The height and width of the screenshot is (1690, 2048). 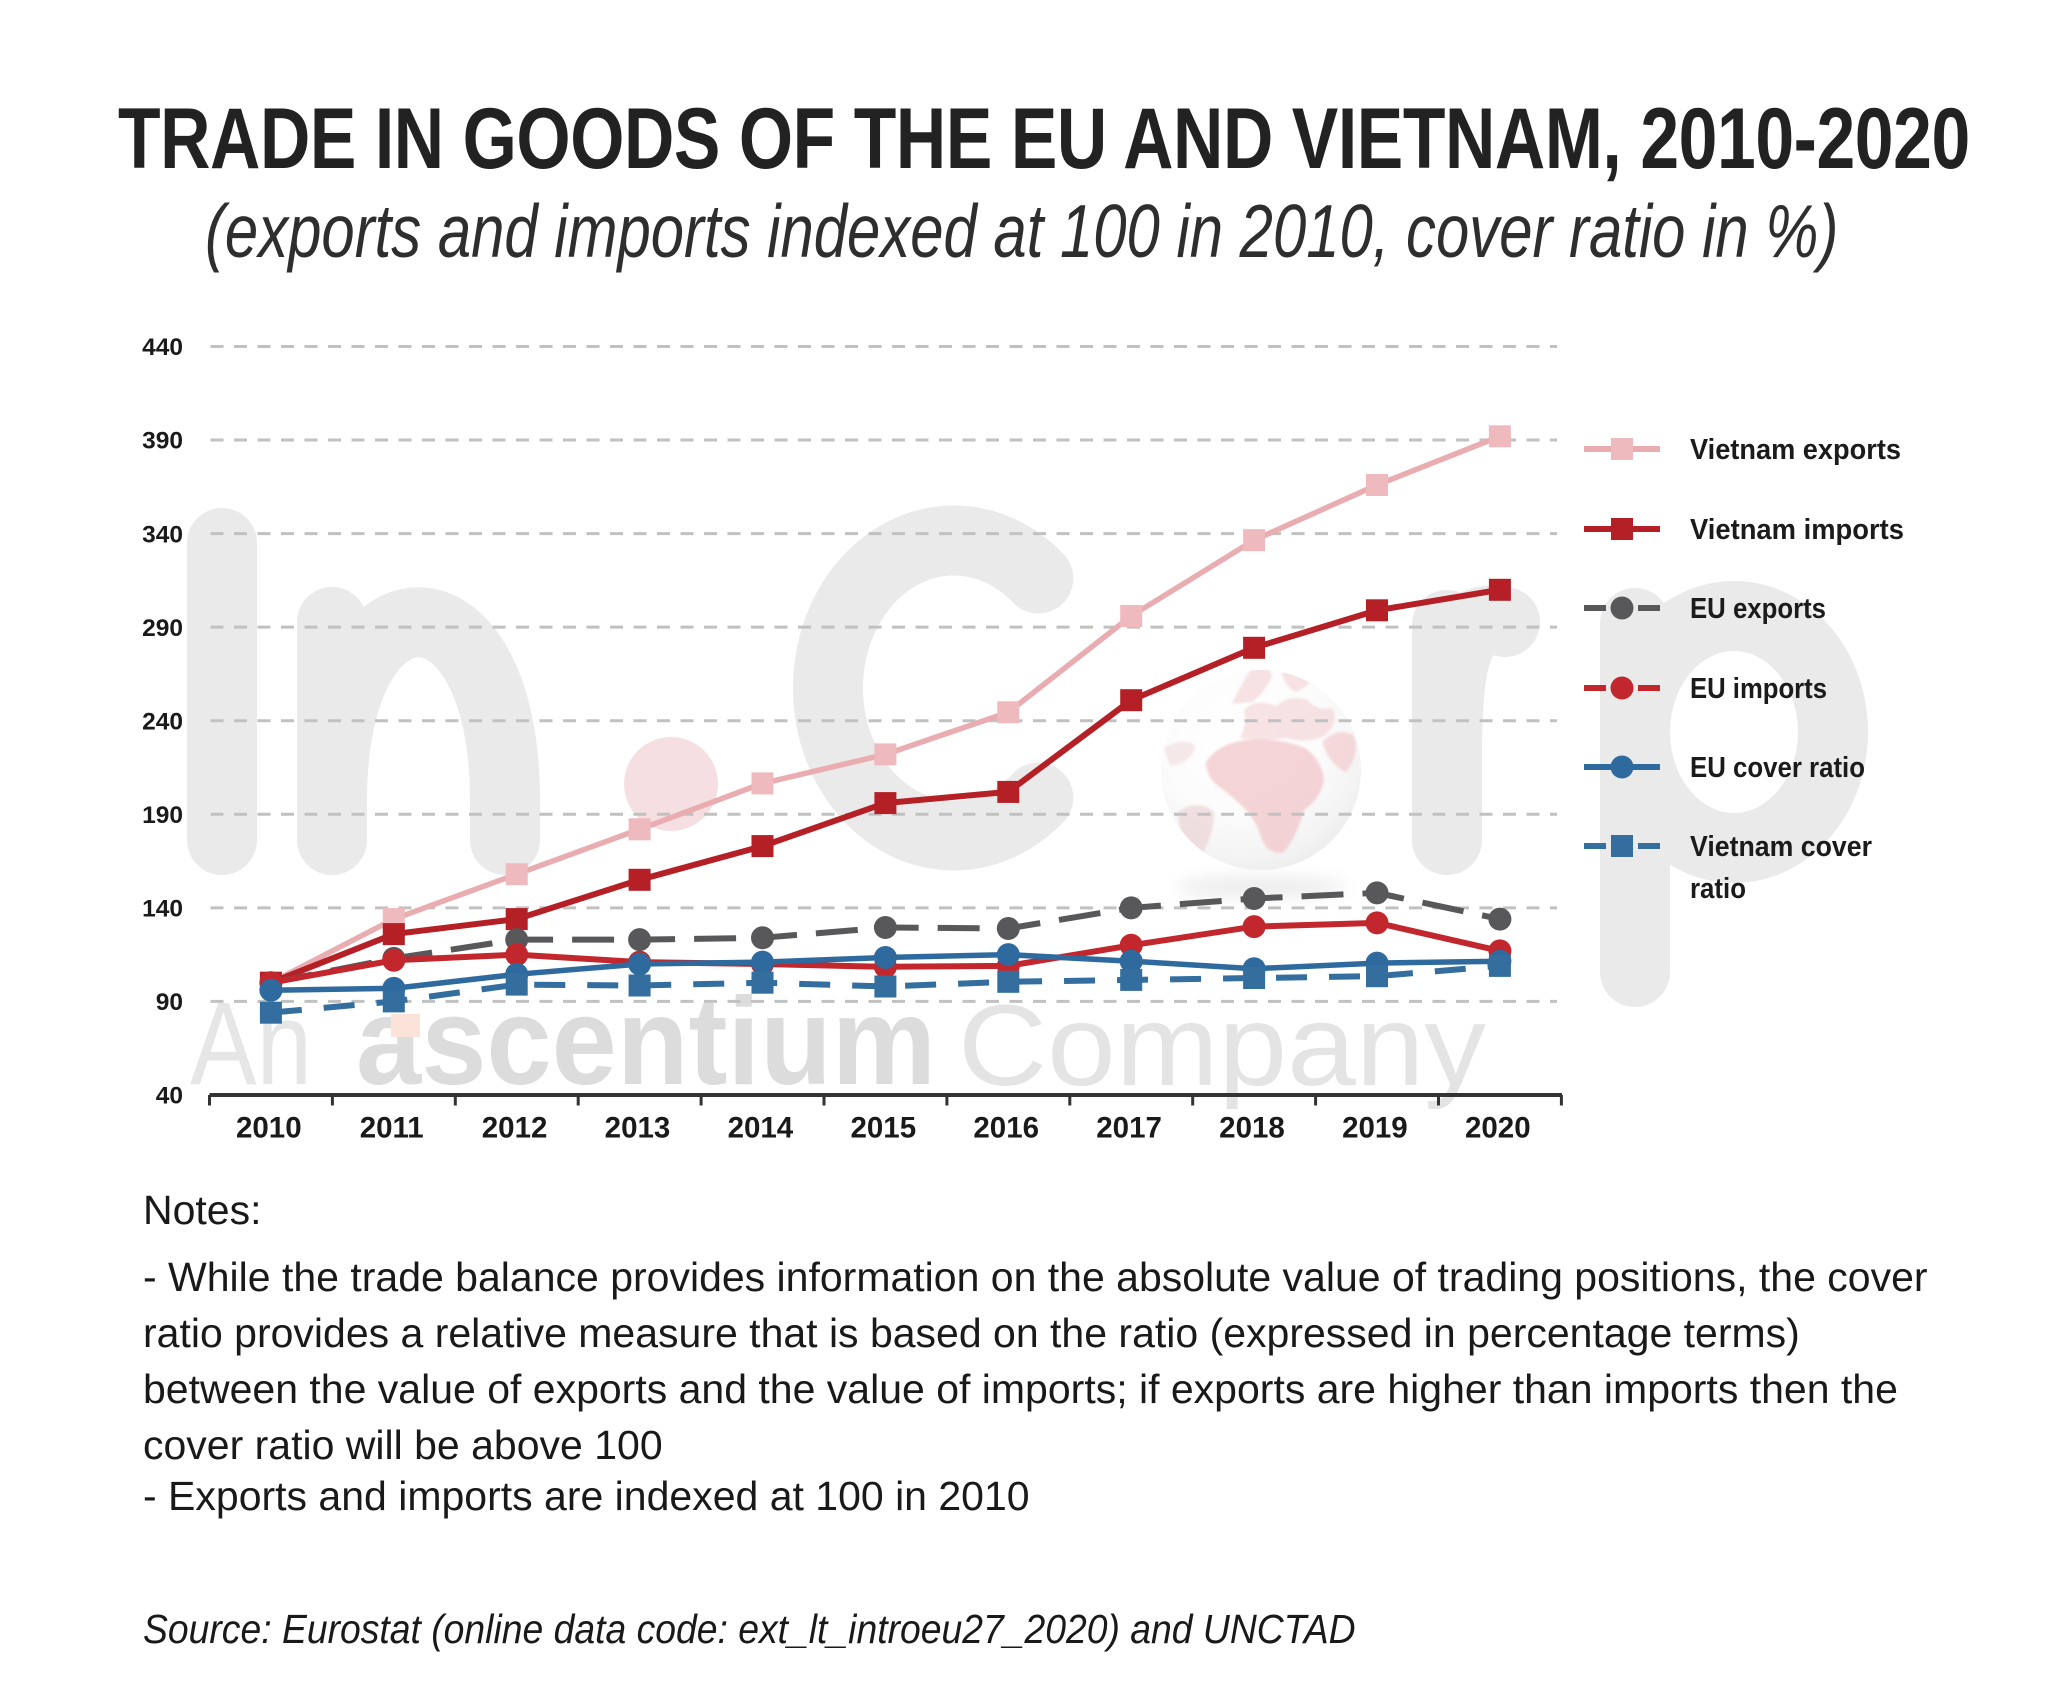 I want to click on svg-text: 2011, so click(x=392, y=1128).